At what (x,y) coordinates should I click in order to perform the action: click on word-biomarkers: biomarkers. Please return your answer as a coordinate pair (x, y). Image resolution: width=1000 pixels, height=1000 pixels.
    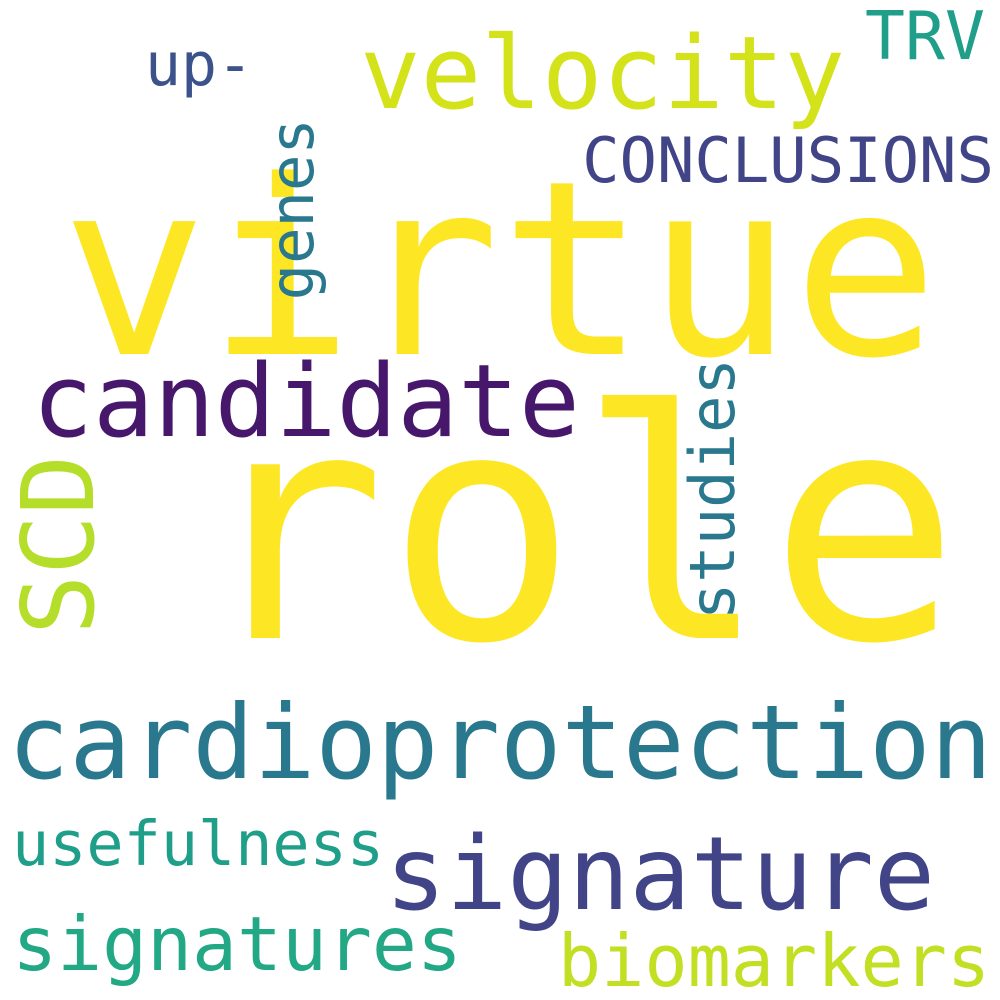
    Looking at the image, I should click on (774, 959).